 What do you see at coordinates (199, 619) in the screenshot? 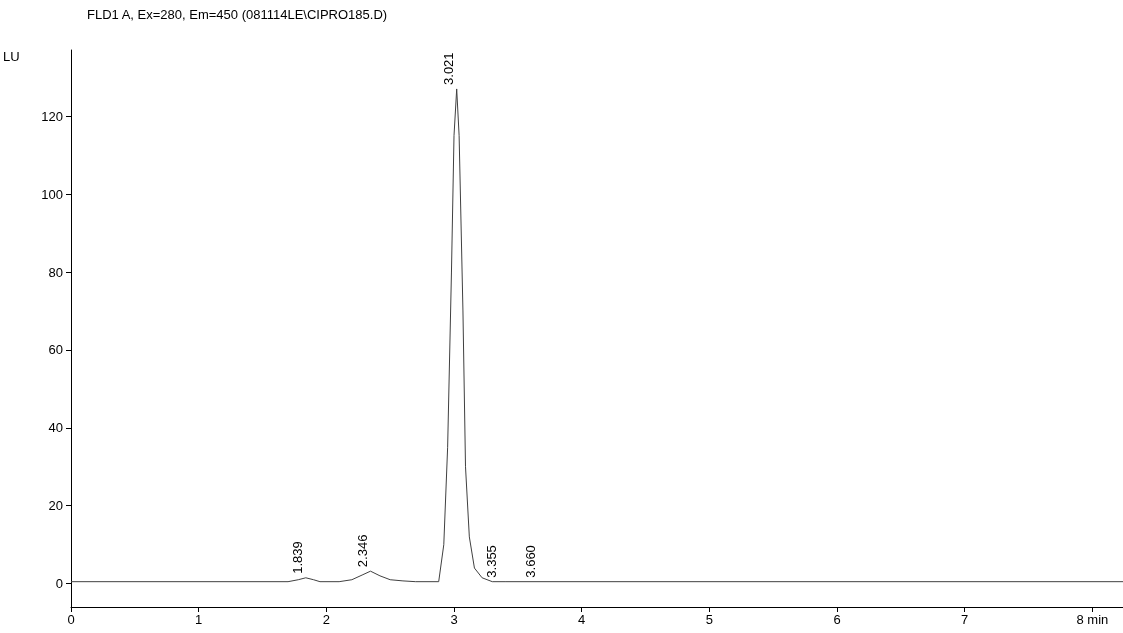
I see `x-tick-label: 1` at bounding box center [199, 619].